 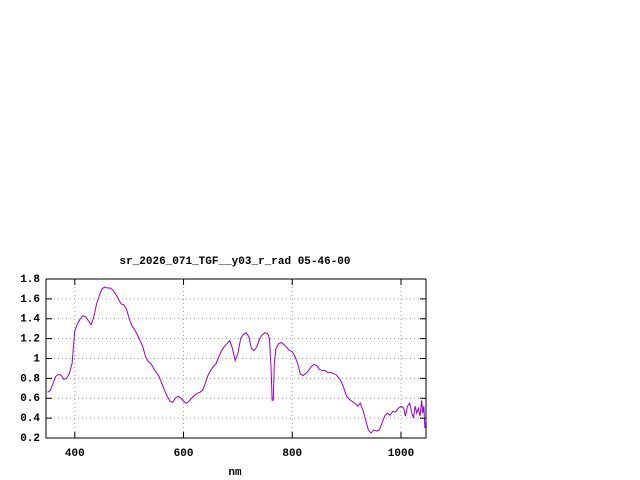 What do you see at coordinates (36, 359) in the screenshot?
I see `y-tick-label: 1` at bounding box center [36, 359].